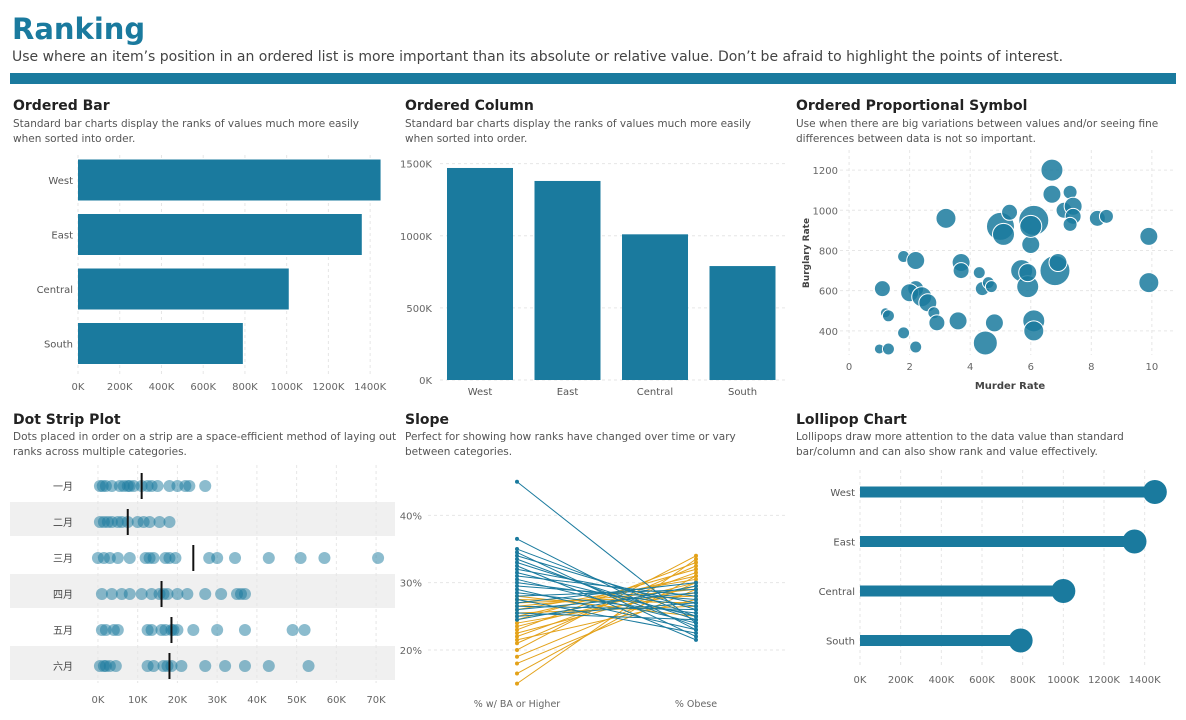  I want to click on bar, so click(160, 343).